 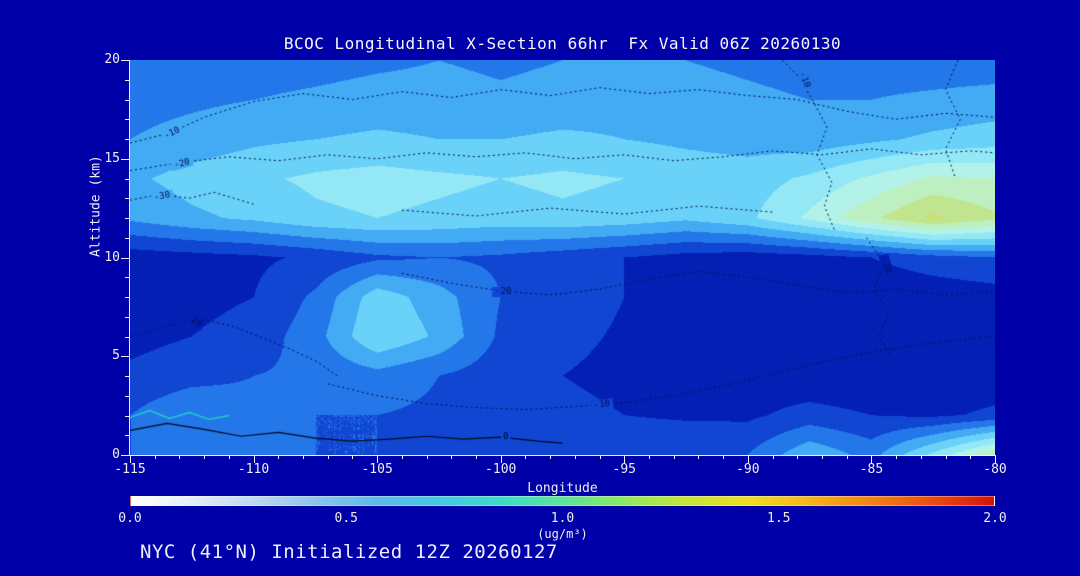 I want to click on colorbar-gradient, so click(x=562, y=501).